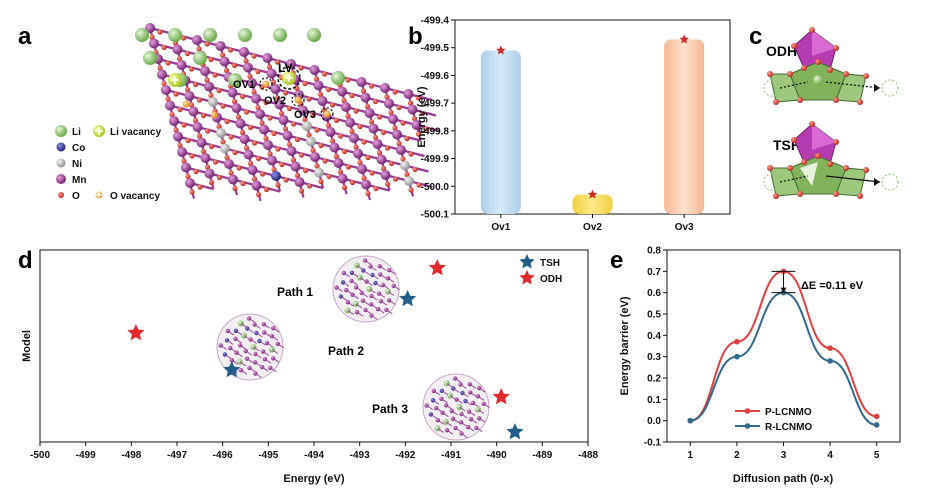 The width and height of the screenshot is (925, 495). What do you see at coordinates (737, 356) in the screenshot?
I see `series-point-r-lcnmo` at bounding box center [737, 356].